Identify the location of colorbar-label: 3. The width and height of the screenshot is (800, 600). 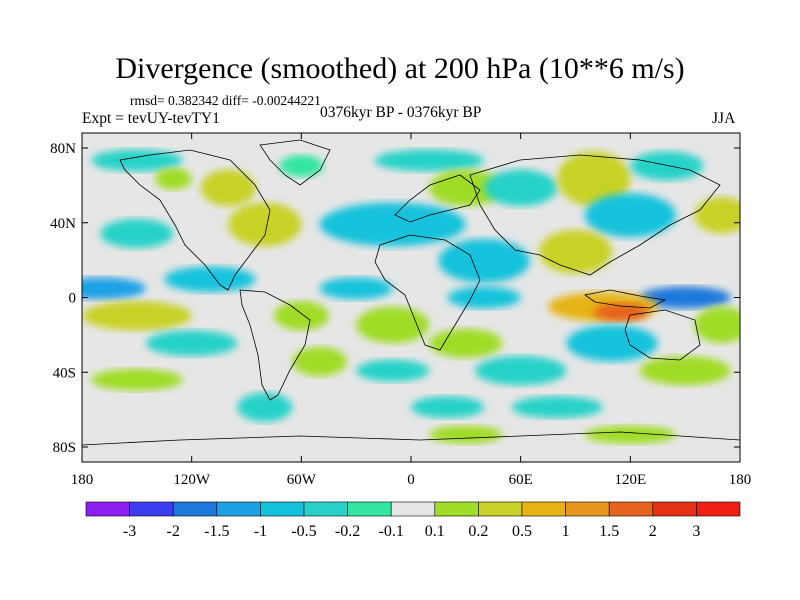
(696, 531).